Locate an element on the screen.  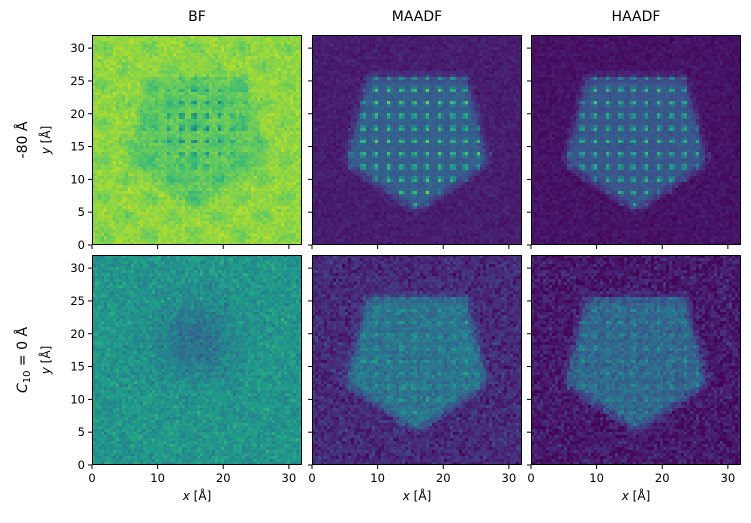
column-title-maadf: MAADF is located at coordinates (417, 17).